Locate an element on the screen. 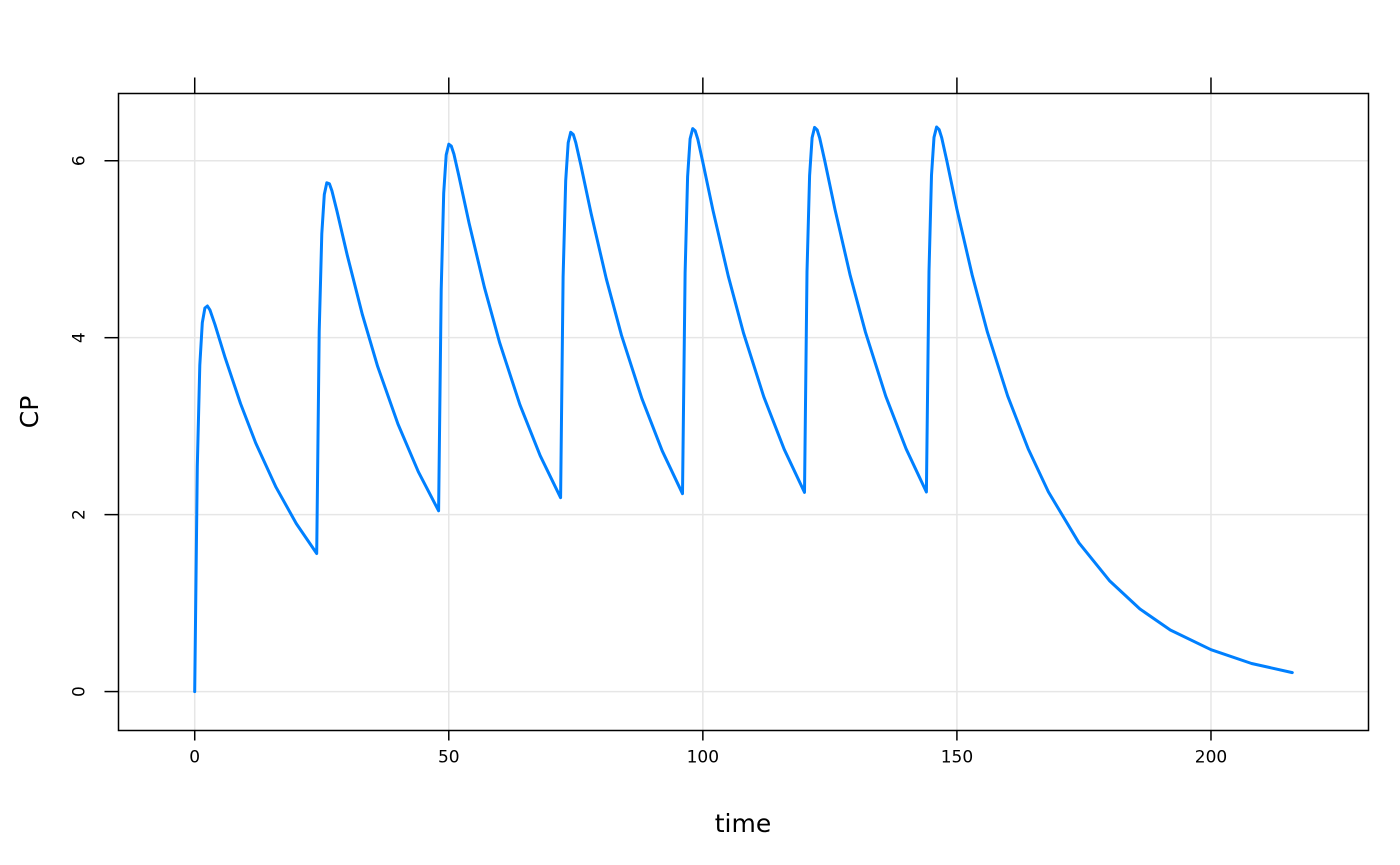  y-tick-label: 6 is located at coordinates (80, 160).